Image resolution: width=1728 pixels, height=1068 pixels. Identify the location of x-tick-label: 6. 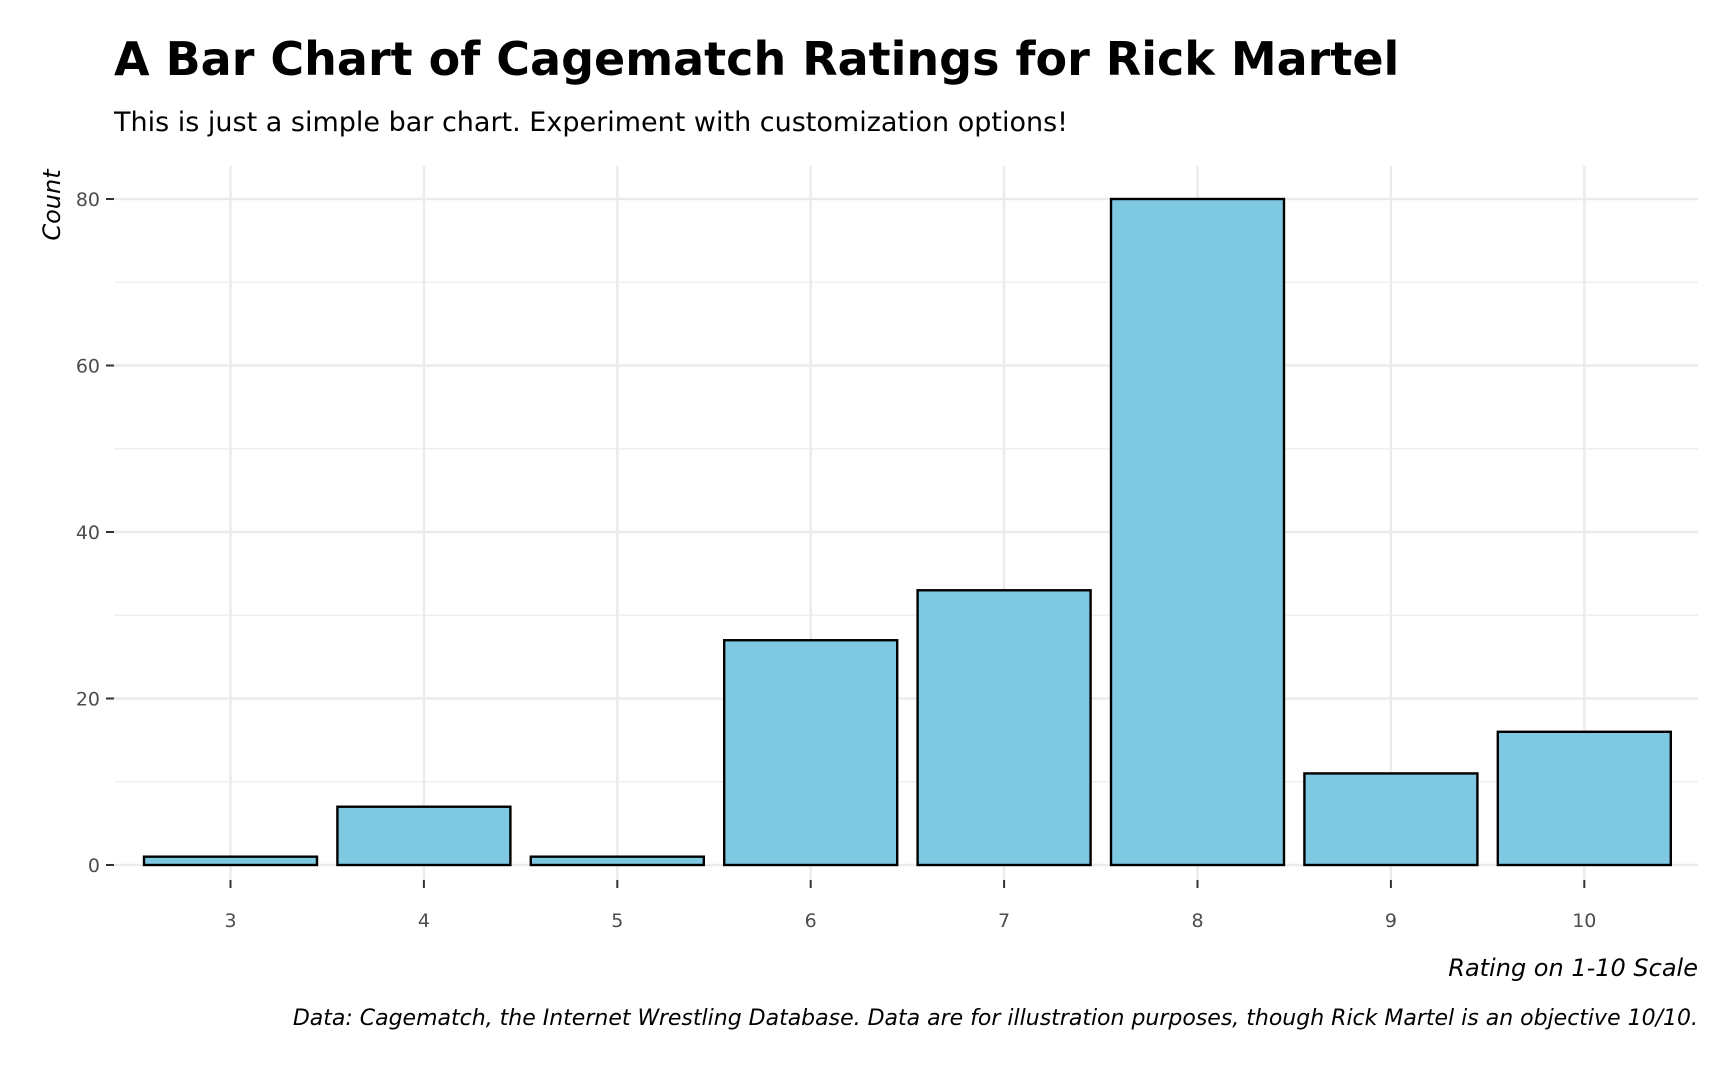
(811, 921).